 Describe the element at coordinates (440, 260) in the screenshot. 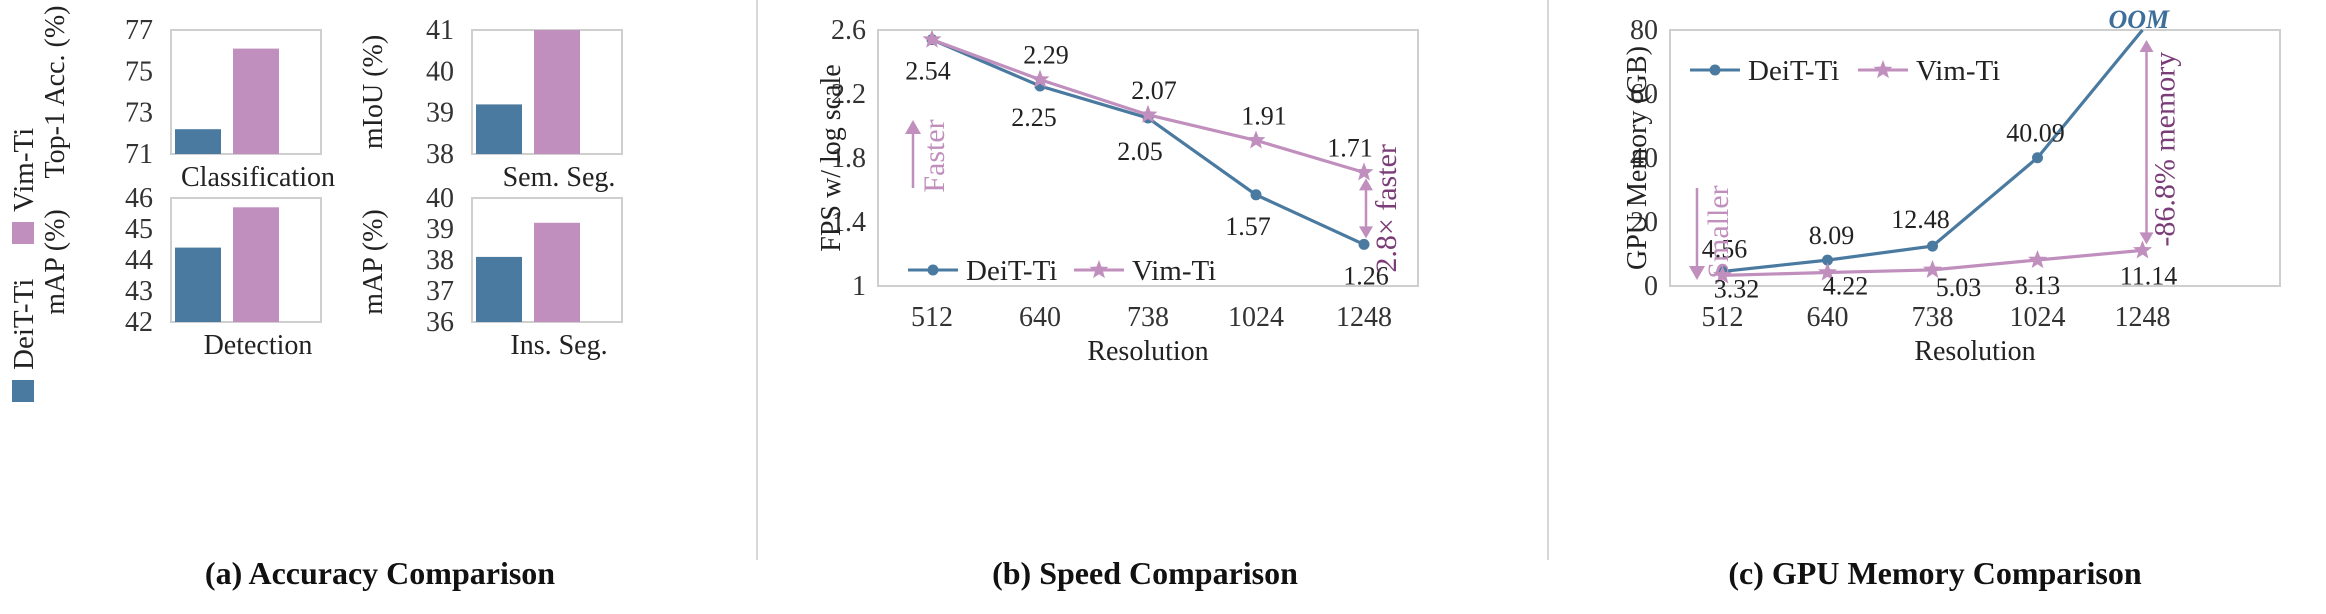

I see `y-tick-label: 38` at that location.